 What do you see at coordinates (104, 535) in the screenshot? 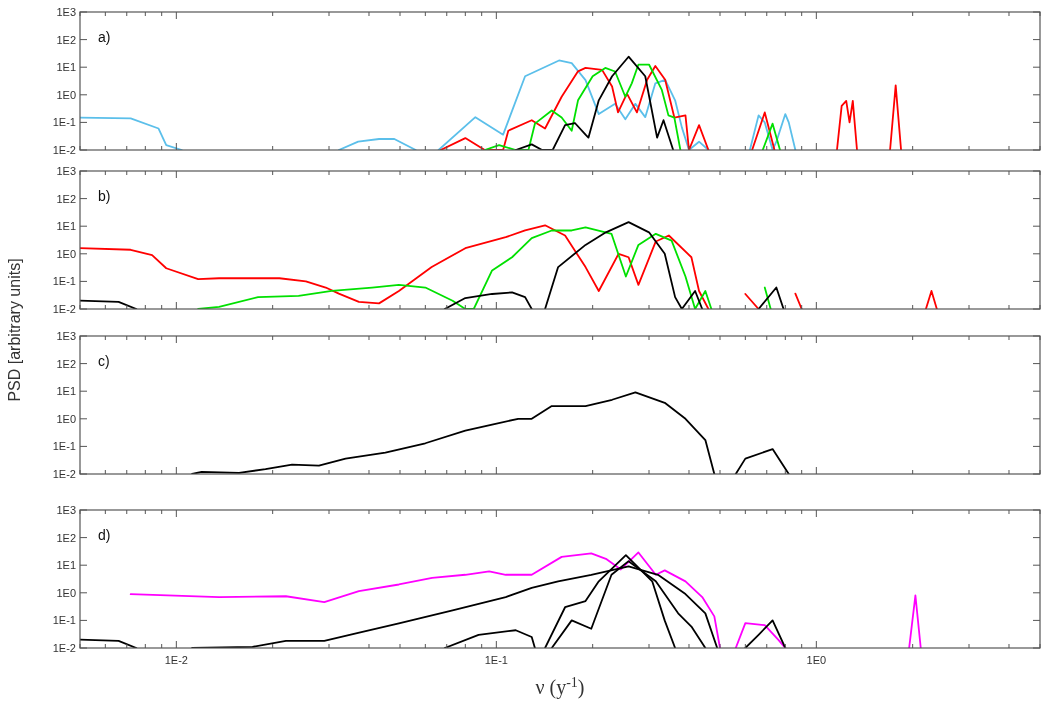
I see `text: d)` at bounding box center [104, 535].